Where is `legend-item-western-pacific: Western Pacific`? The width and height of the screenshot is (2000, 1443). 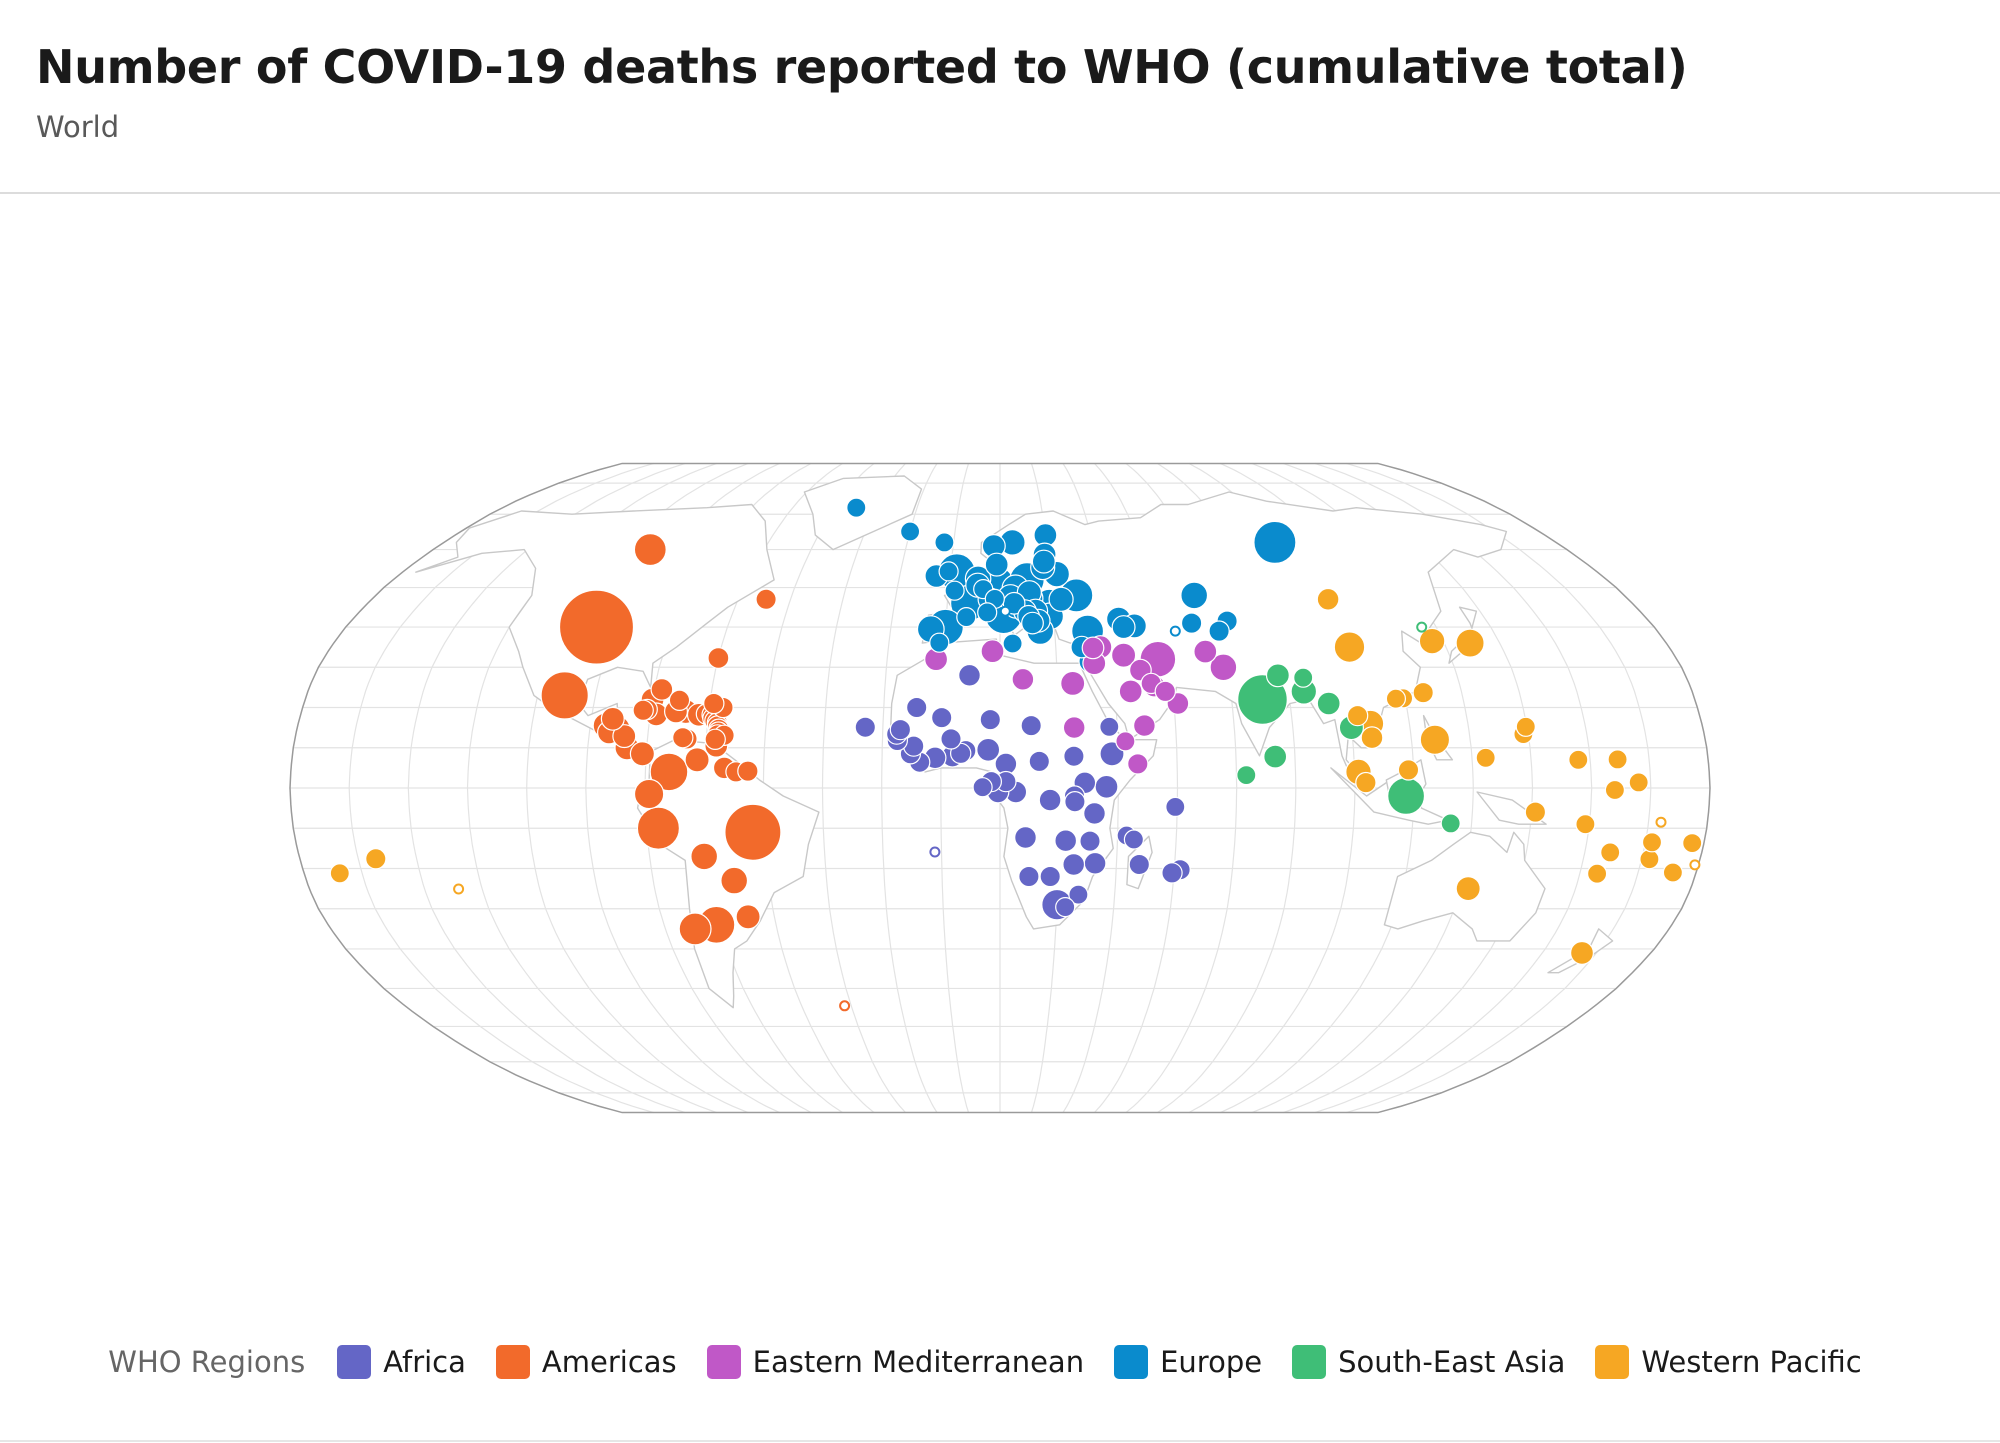 legend-item-western-pacific: Western Pacific is located at coordinates (1728, 1362).